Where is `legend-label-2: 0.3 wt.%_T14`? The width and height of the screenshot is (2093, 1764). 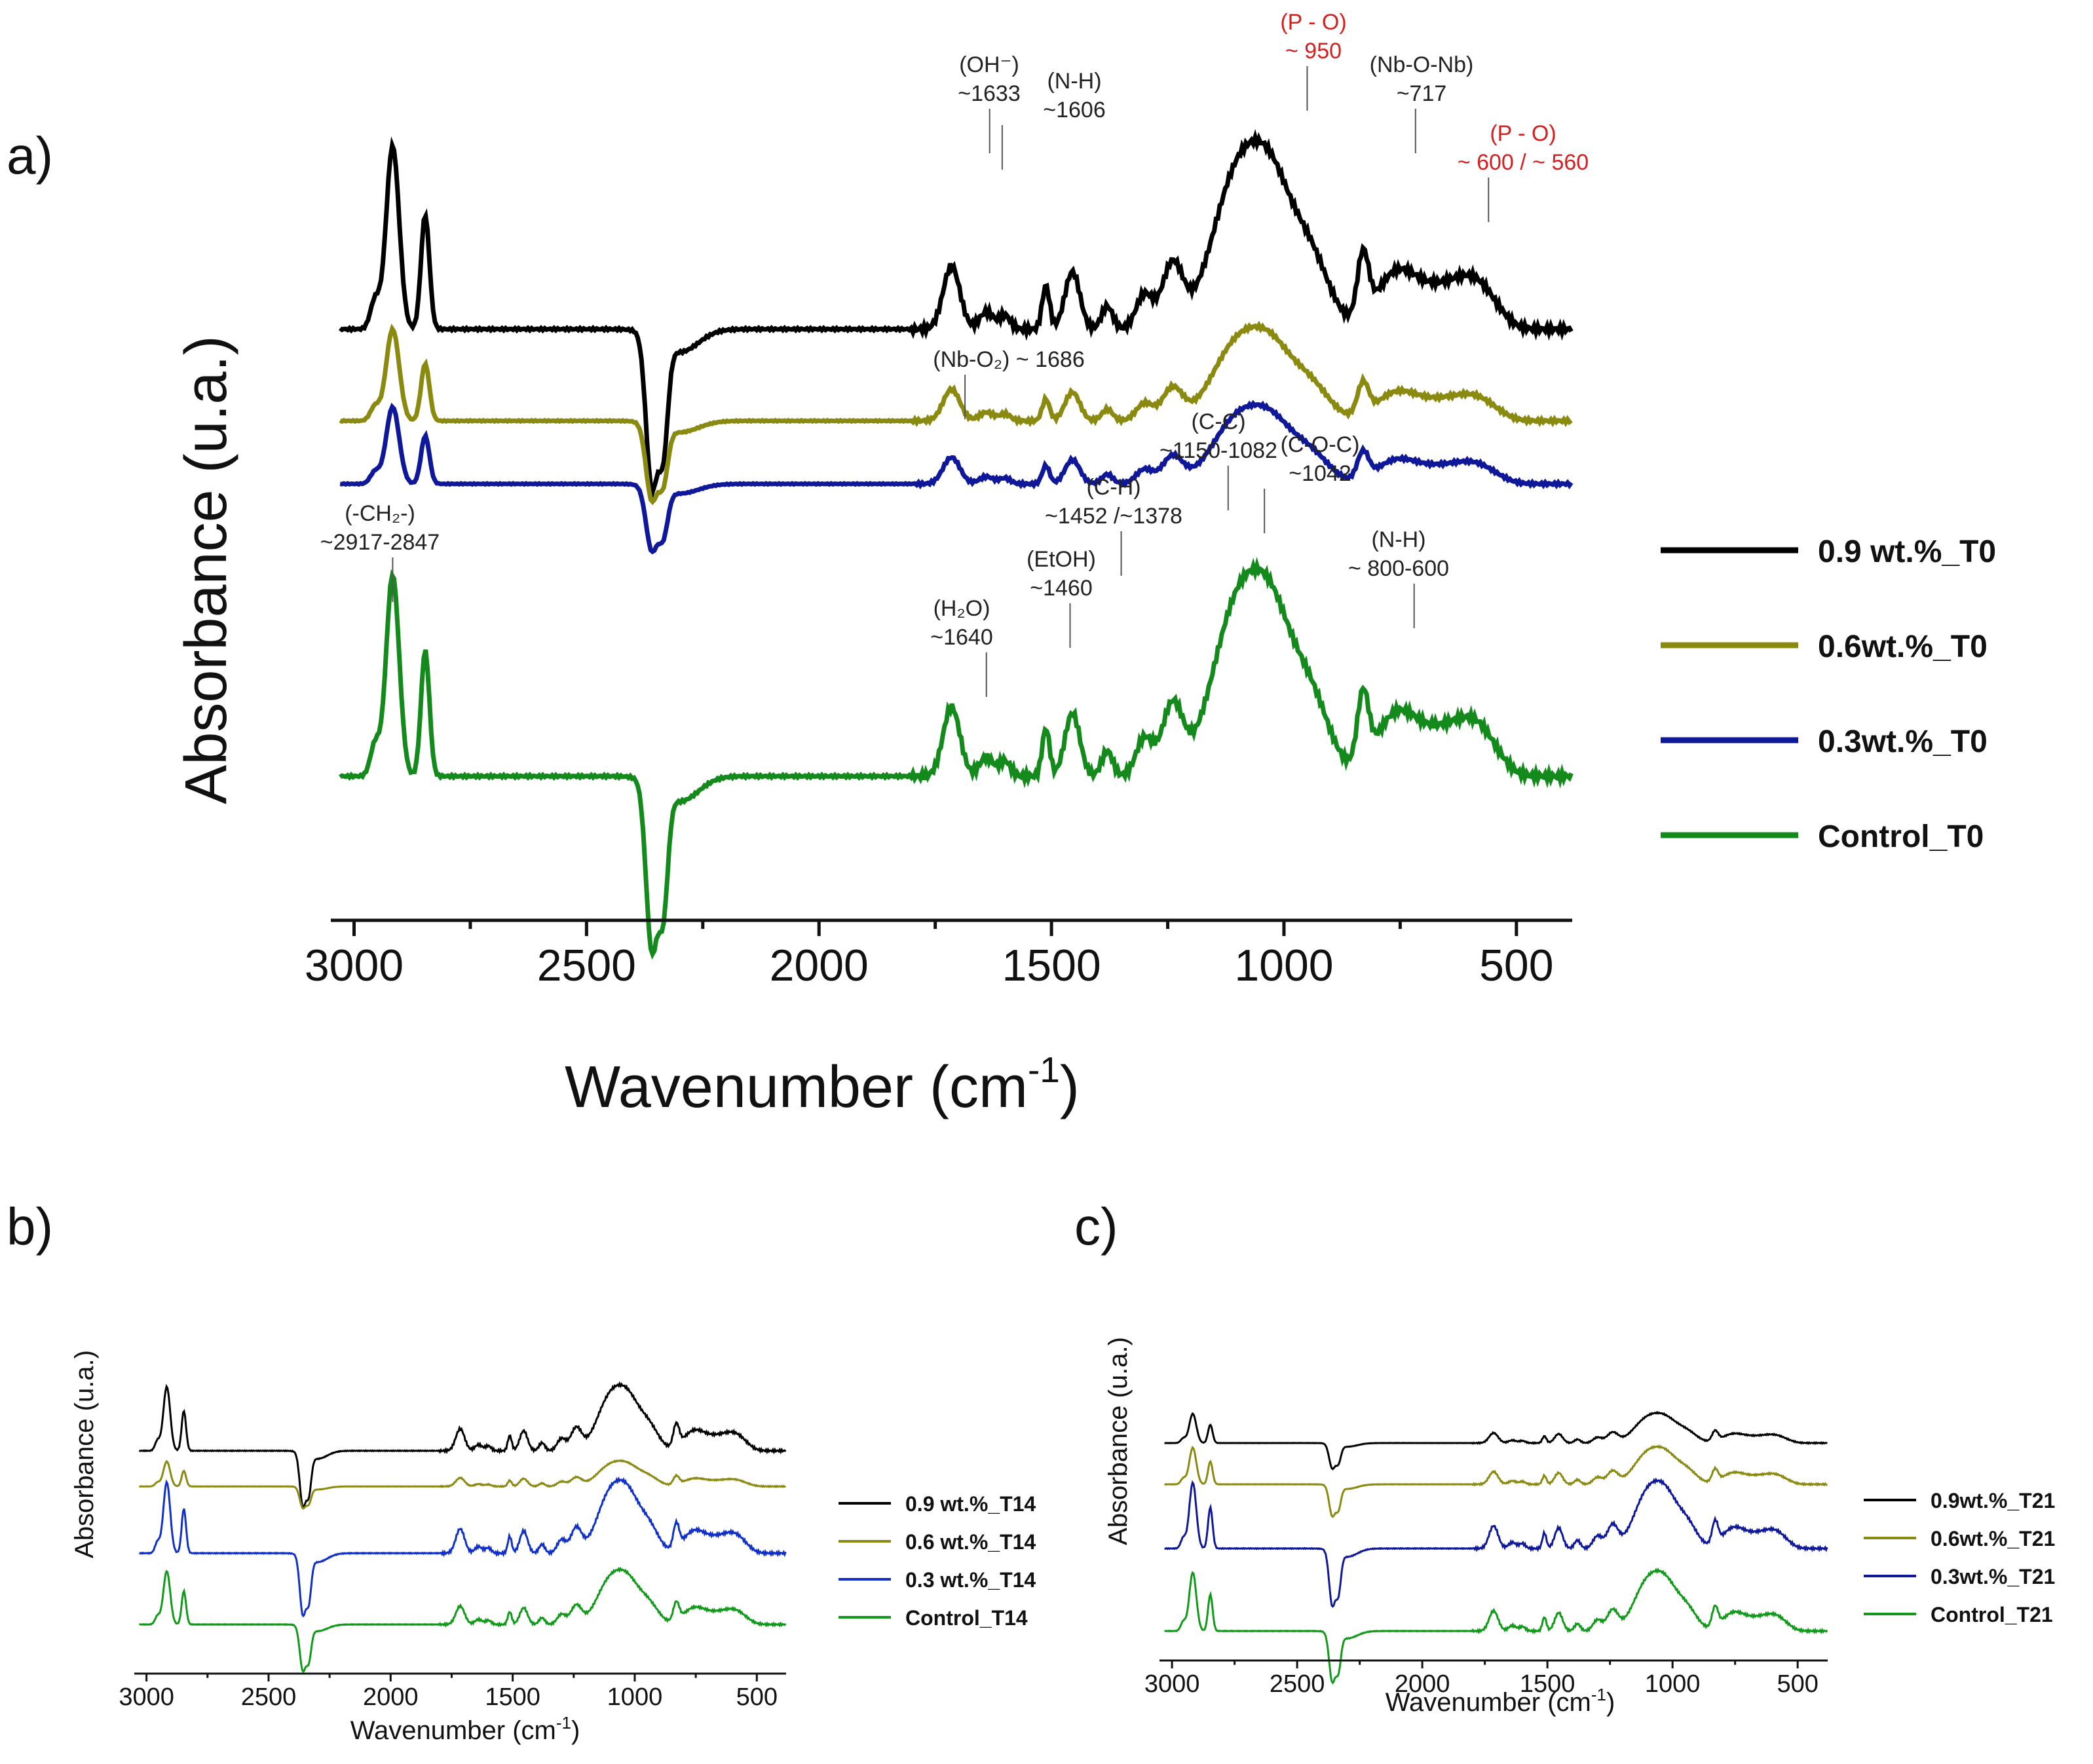 legend-label-2: 0.3 wt.%_T14 is located at coordinates (970, 1580).